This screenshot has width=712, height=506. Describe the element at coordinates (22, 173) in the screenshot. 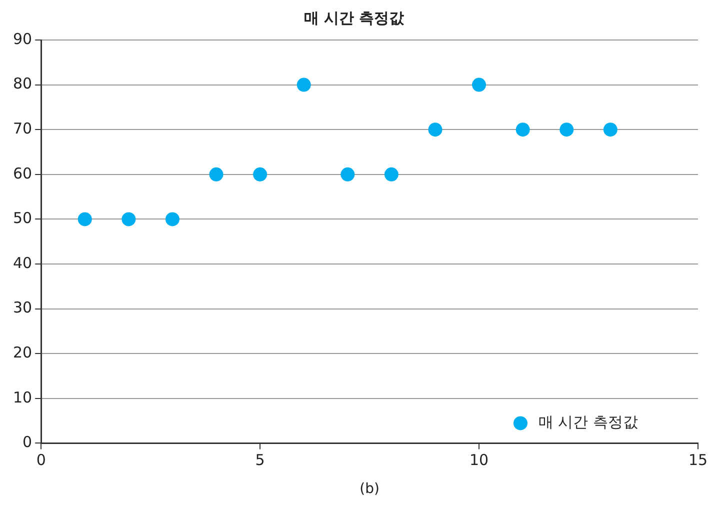

I see `y-tick-label: 60` at that location.